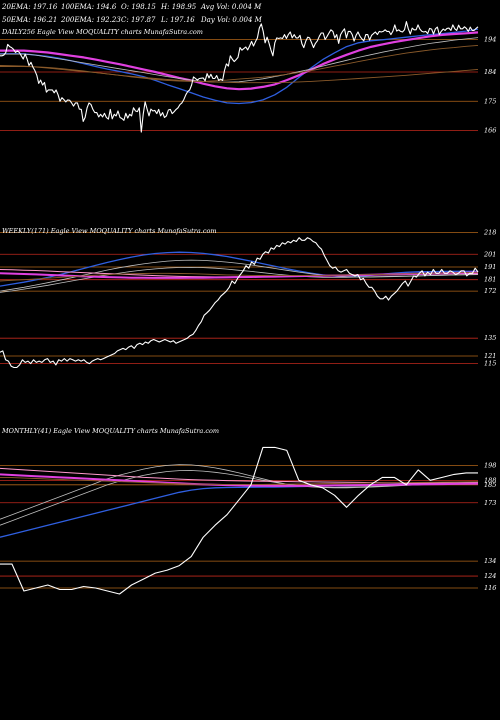 The height and width of the screenshot is (720, 500). Describe the element at coordinates (239, 74) in the screenshot. I see `series-line-ema_slow` at that location.